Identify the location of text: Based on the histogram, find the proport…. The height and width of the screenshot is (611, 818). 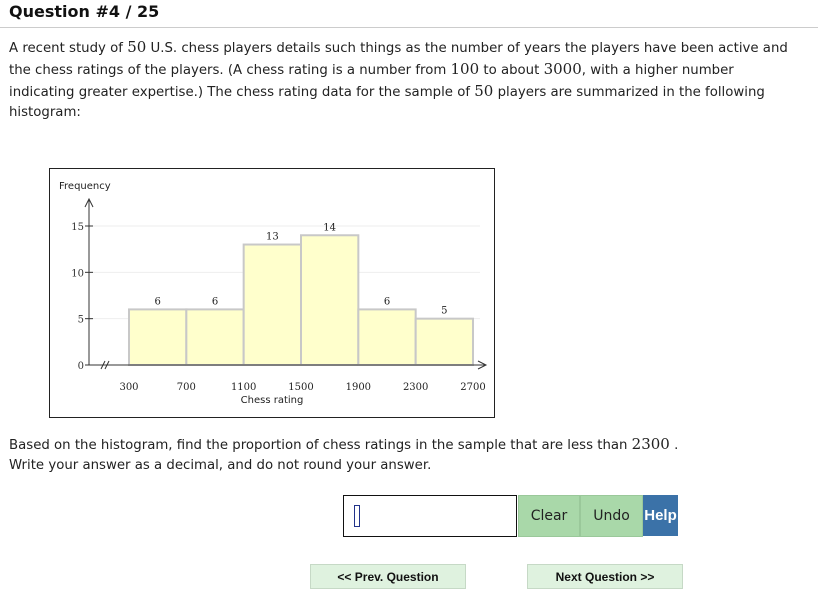
(320, 445).